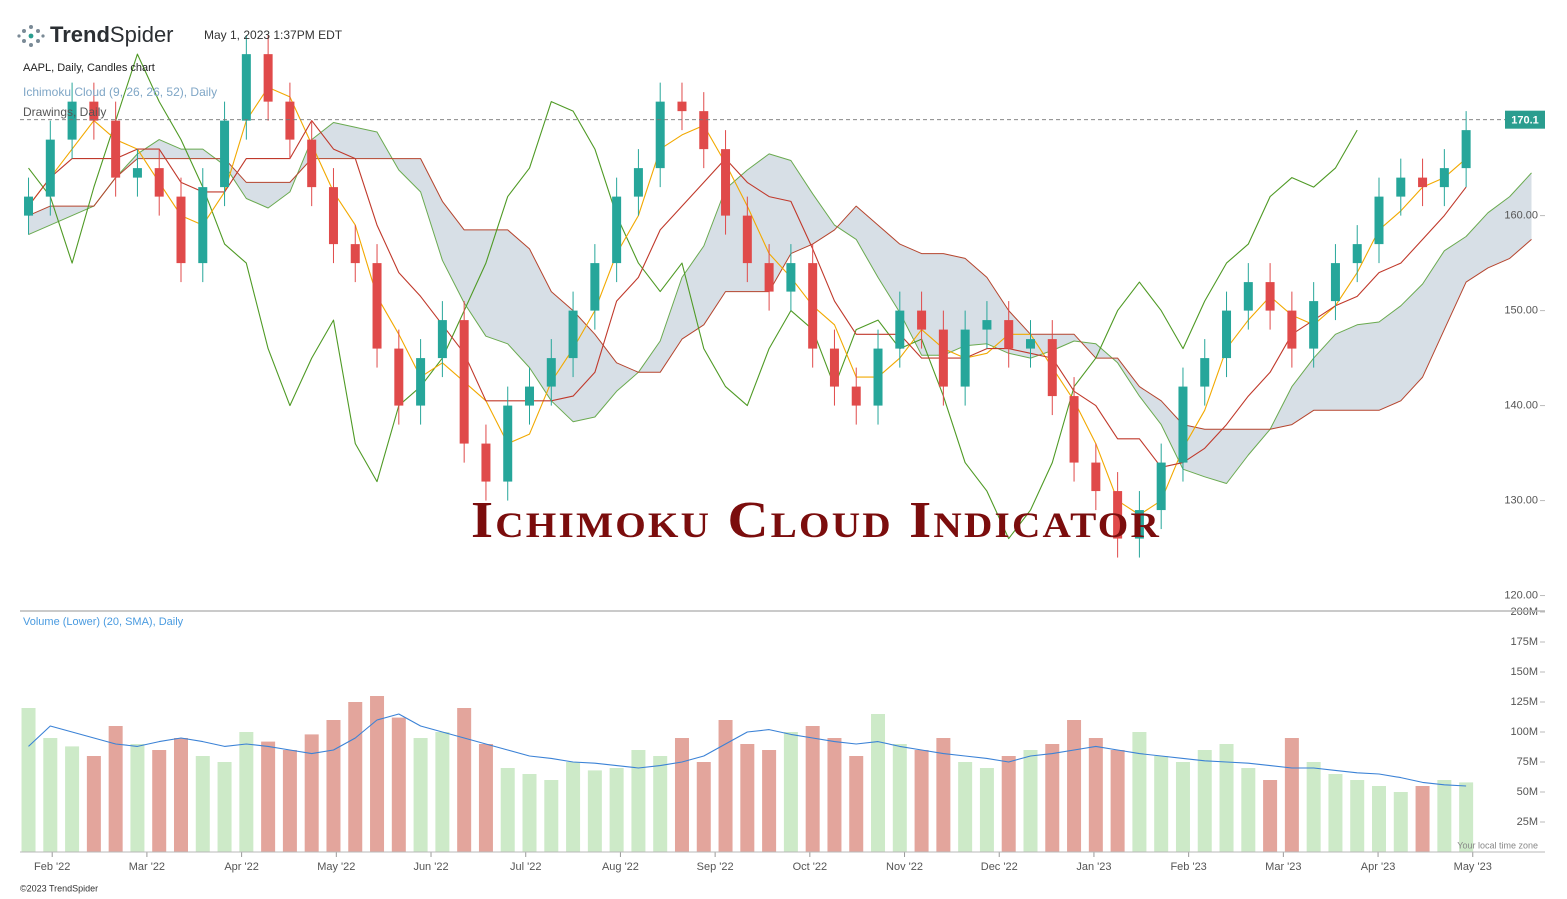 The height and width of the screenshot is (899, 1567). What do you see at coordinates (810, 867) in the screenshot?
I see `x-tick-label: Oct '22` at bounding box center [810, 867].